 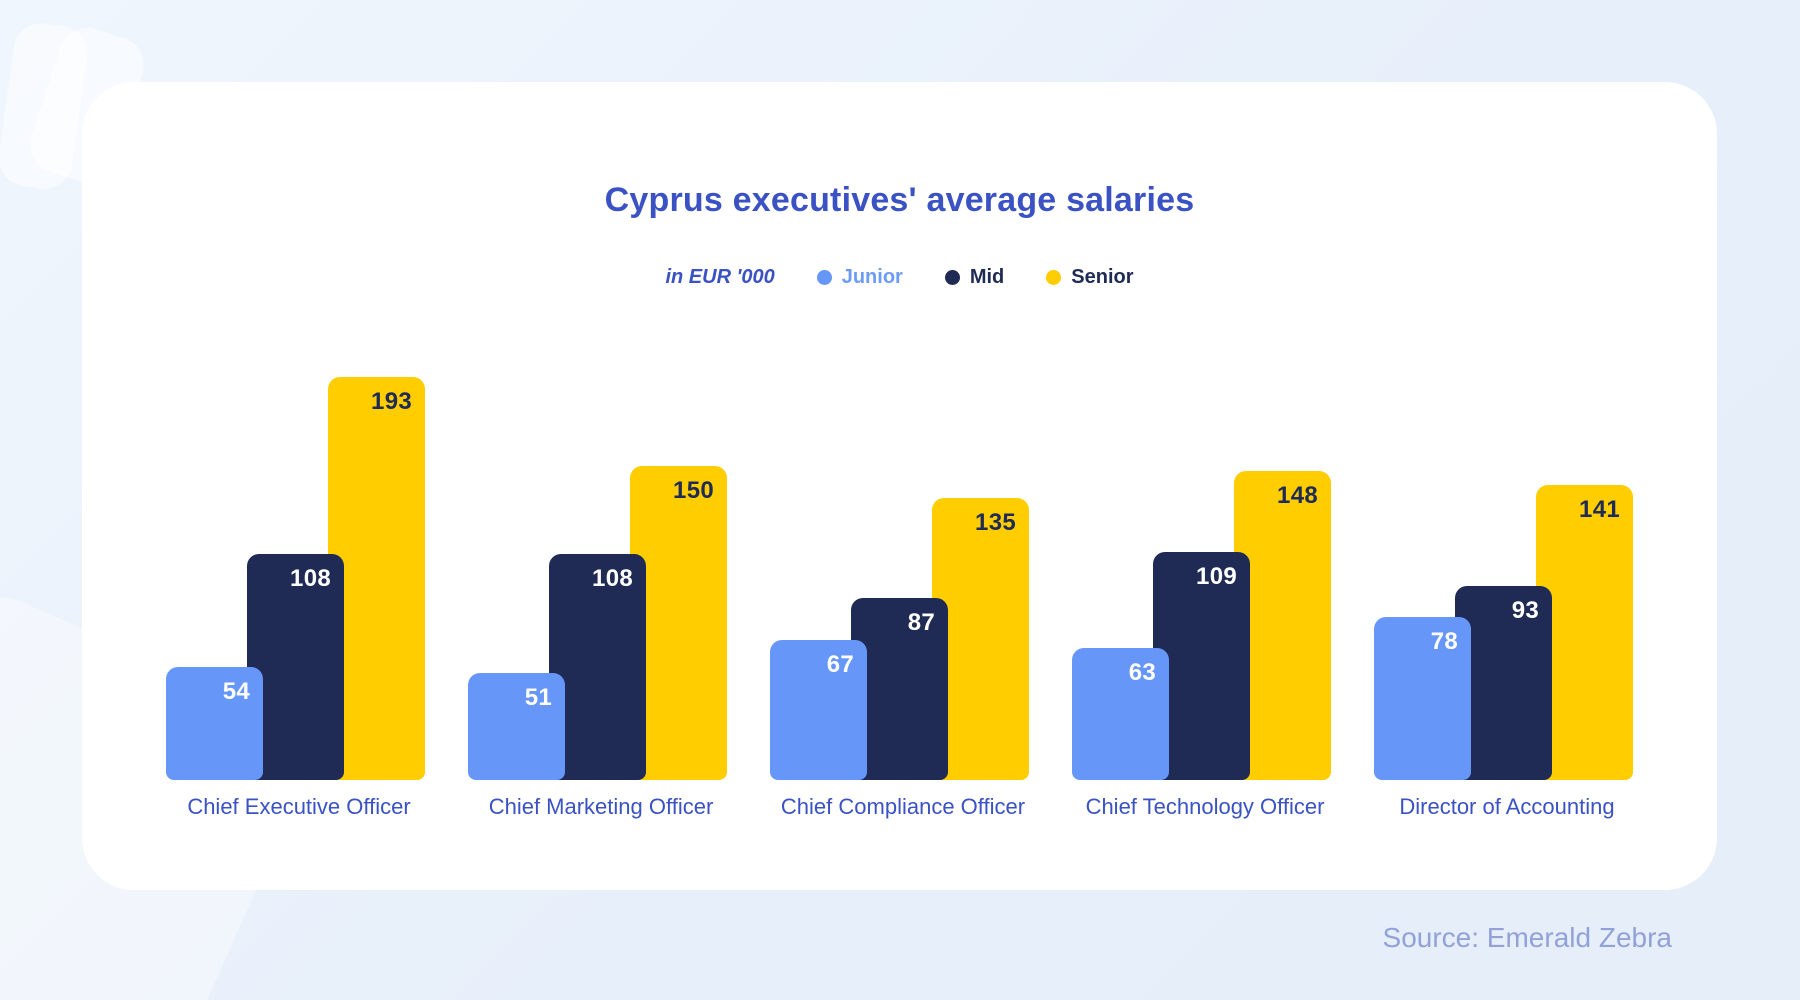 What do you see at coordinates (1599, 509) in the screenshot?
I see `bar-value-label: 141` at bounding box center [1599, 509].